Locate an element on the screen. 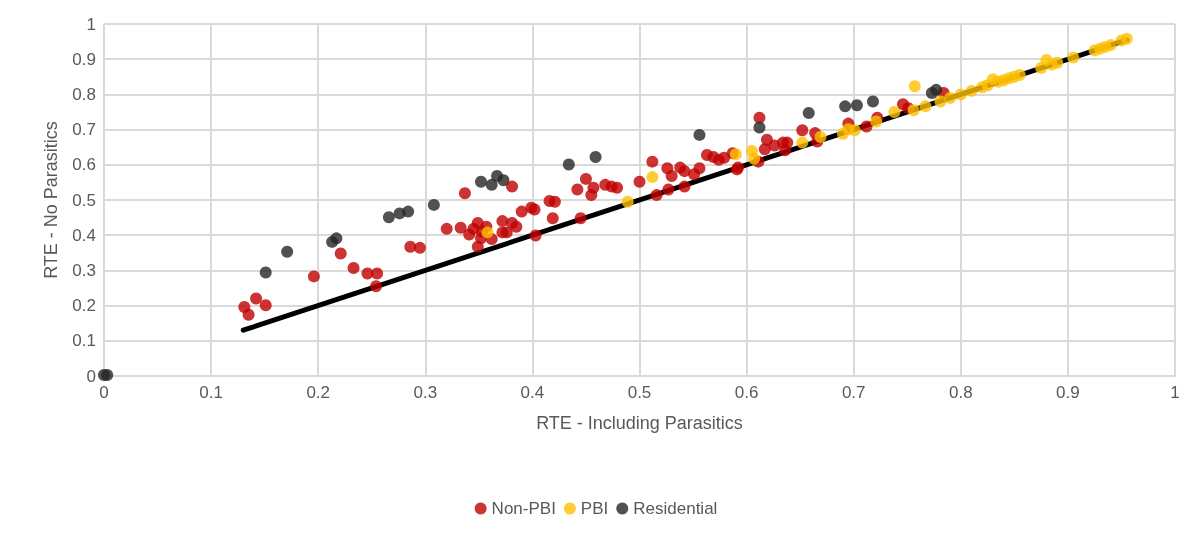 The width and height of the screenshot is (1192, 538). y-tick-label: 0.9 is located at coordinates (84, 59).